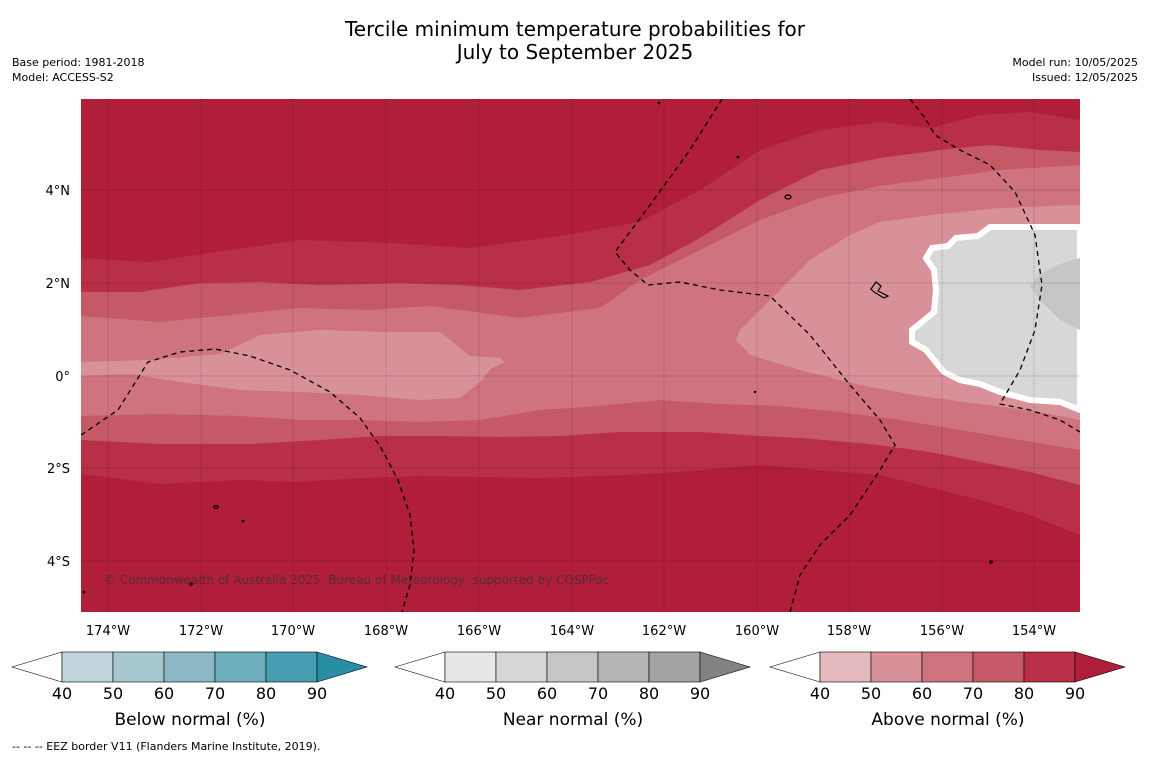 The width and height of the screenshot is (1150, 758). What do you see at coordinates (201, 631) in the screenshot?
I see `lon-label: 172°W` at bounding box center [201, 631].